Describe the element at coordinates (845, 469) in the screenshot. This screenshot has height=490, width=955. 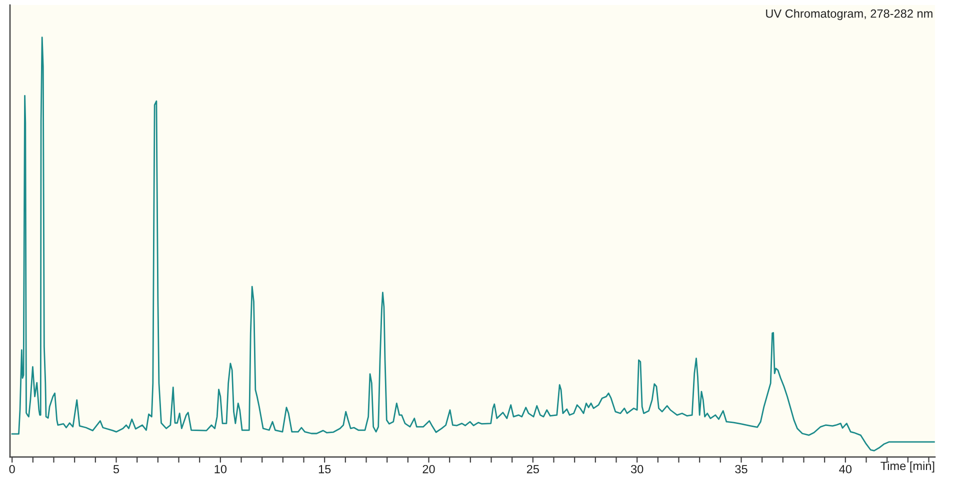
I see `x-tick-label: 40` at that location.